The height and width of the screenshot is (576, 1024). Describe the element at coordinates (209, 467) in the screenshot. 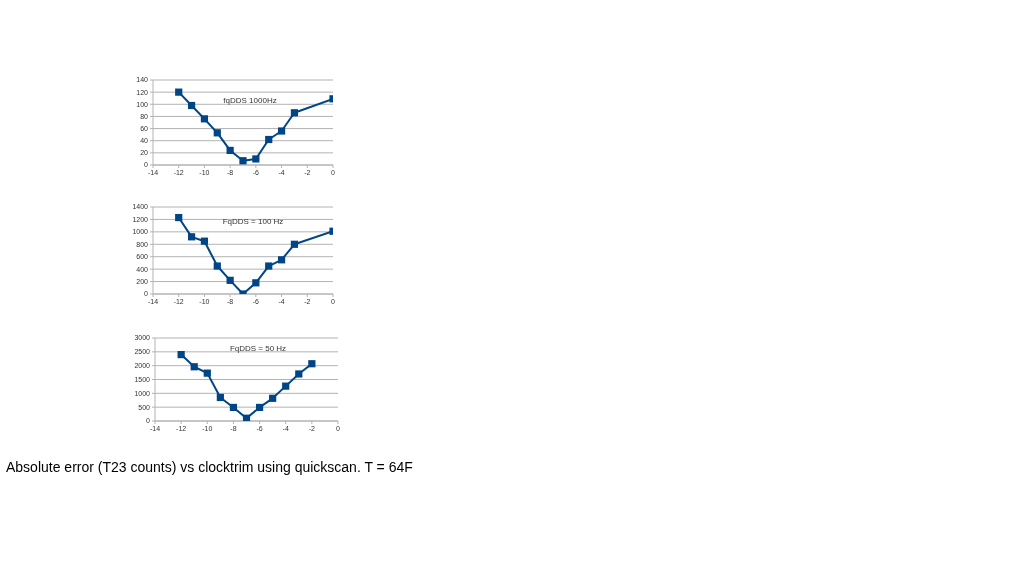

I see `text: Absolute error (T23 counts) vs clocktrim using quickscan. T = 64F` at that location.